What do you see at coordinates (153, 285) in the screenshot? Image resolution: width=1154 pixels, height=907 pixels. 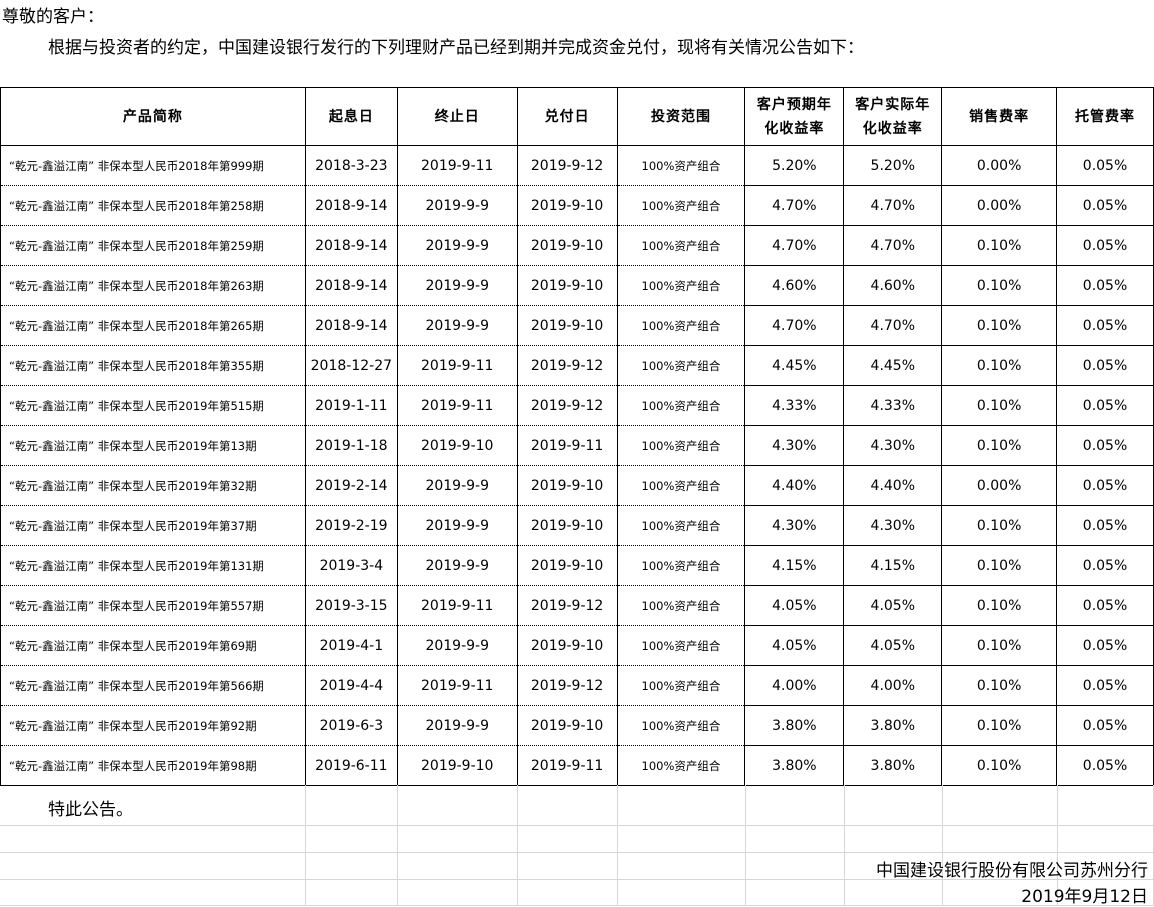 I see `cell-product-name: “乾元-鑫溢江南” 非保本型人民币2018年第263期` at bounding box center [153, 285].